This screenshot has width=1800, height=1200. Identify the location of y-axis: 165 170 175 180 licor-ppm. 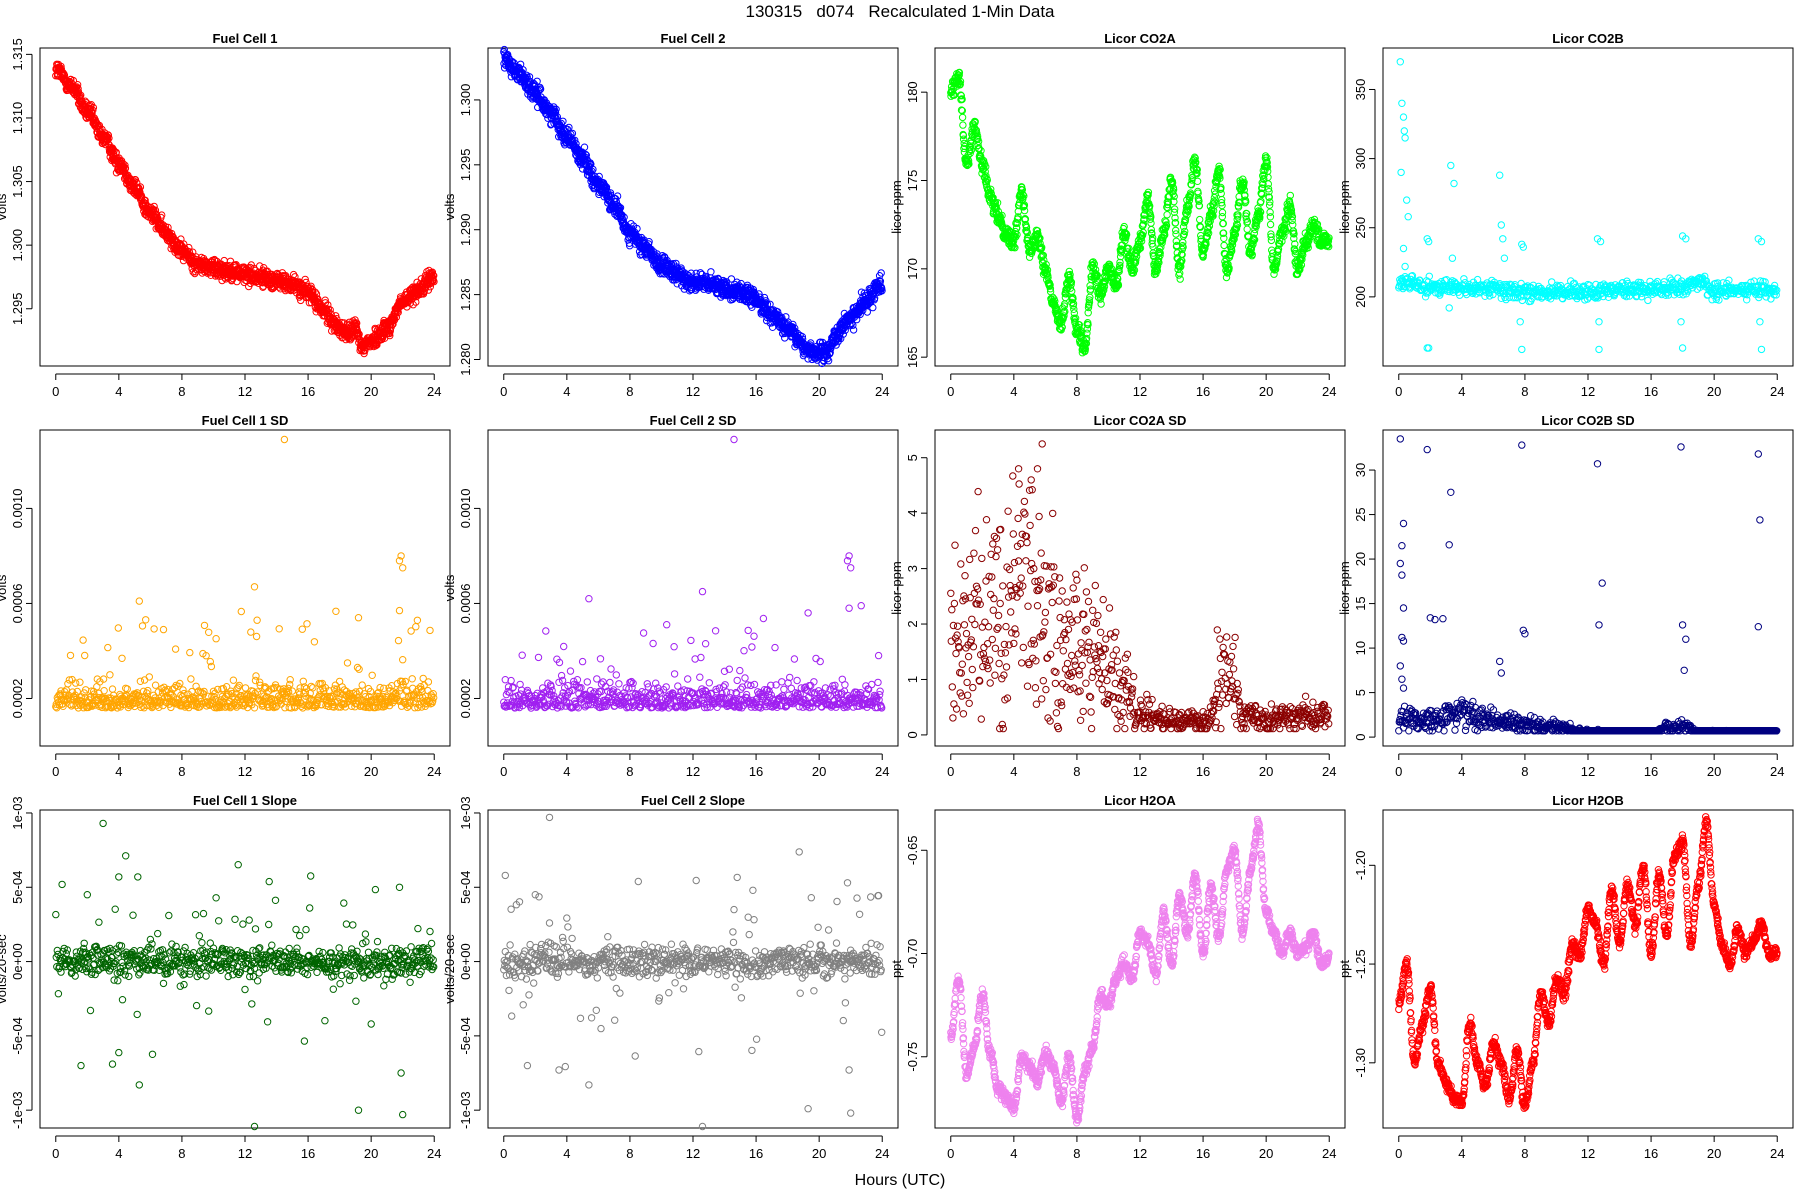
(908, 224).